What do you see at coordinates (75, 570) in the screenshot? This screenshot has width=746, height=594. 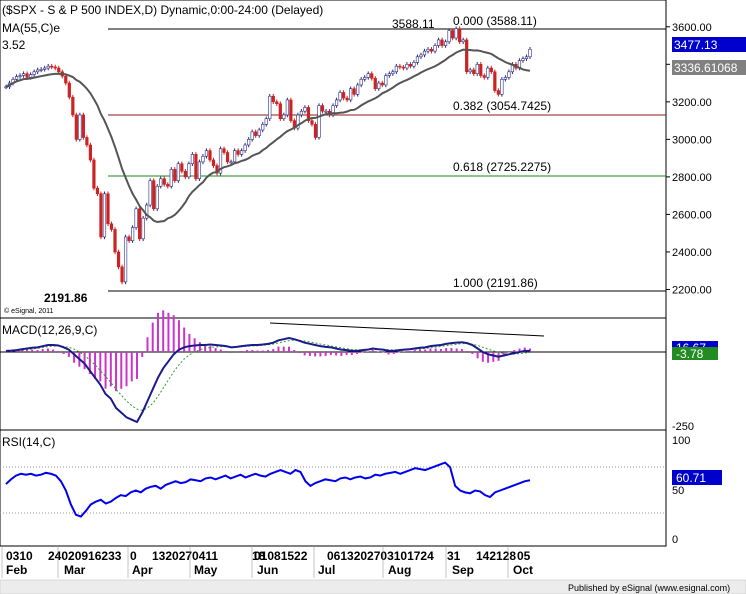 I see `date-month-label: Mar` at bounding box center [75, 570].